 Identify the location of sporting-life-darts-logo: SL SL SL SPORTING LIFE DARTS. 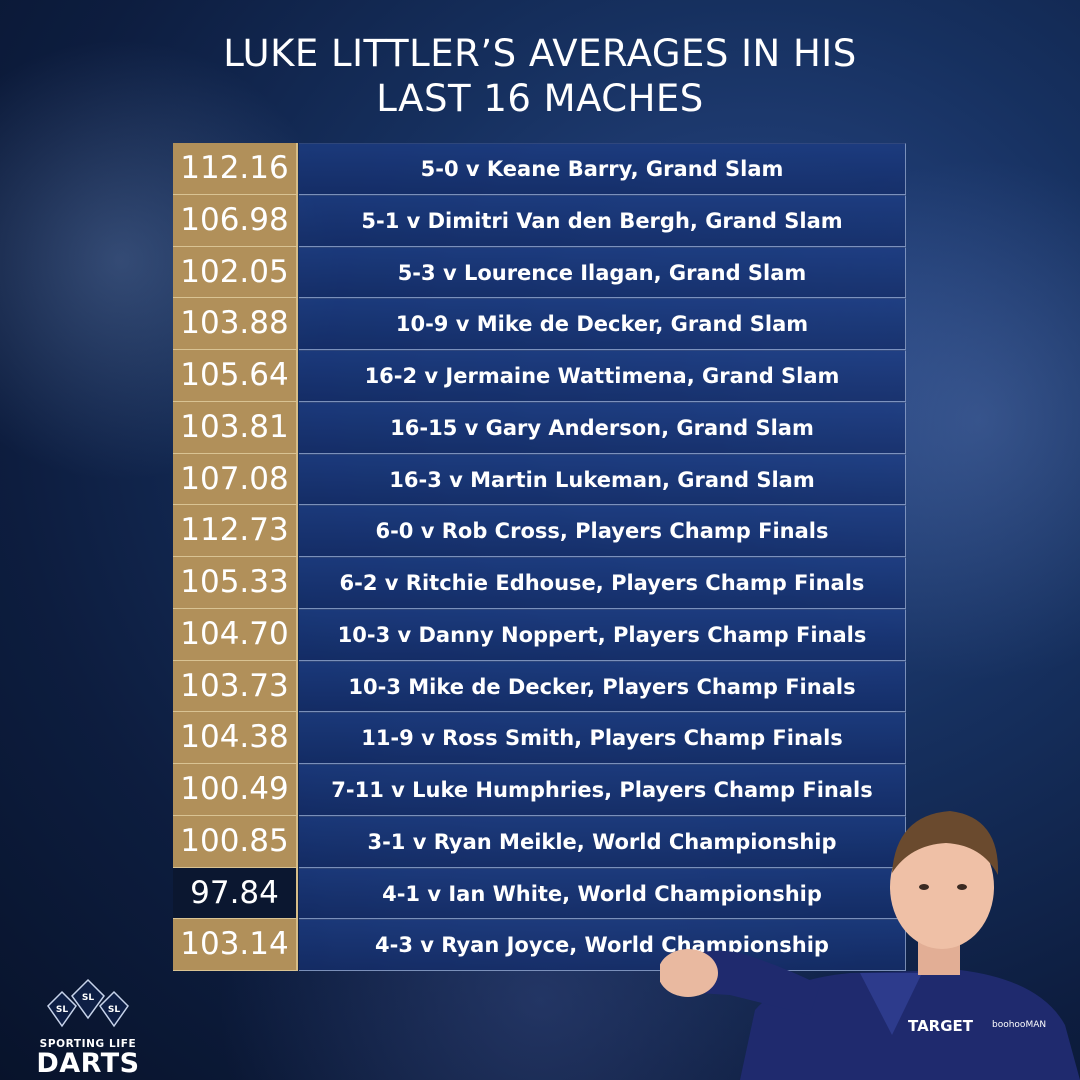
(88, 1028).